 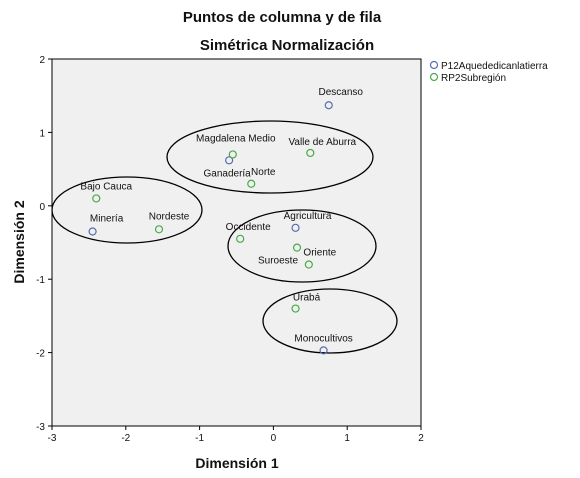 What do you see at coordinates (227, 173) in the screenshot?
I see `point-label: Ganadería` at bounding box center [227, 173].